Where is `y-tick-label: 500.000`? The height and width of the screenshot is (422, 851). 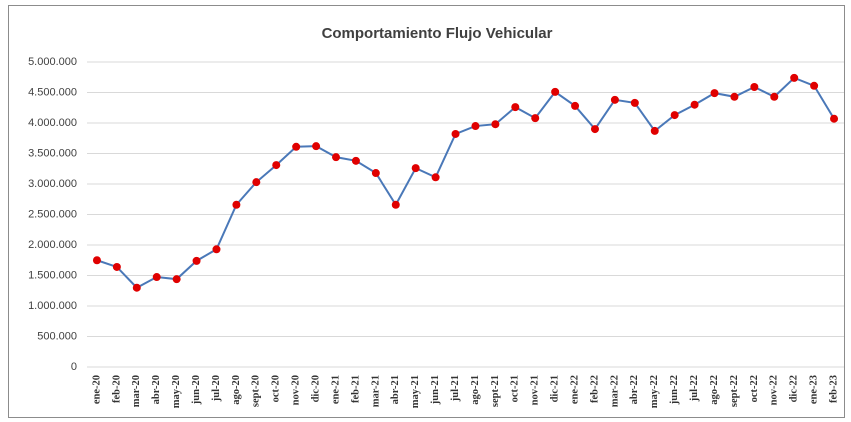 y-tick-label: 500.000 is located at coordinates (57, 336).